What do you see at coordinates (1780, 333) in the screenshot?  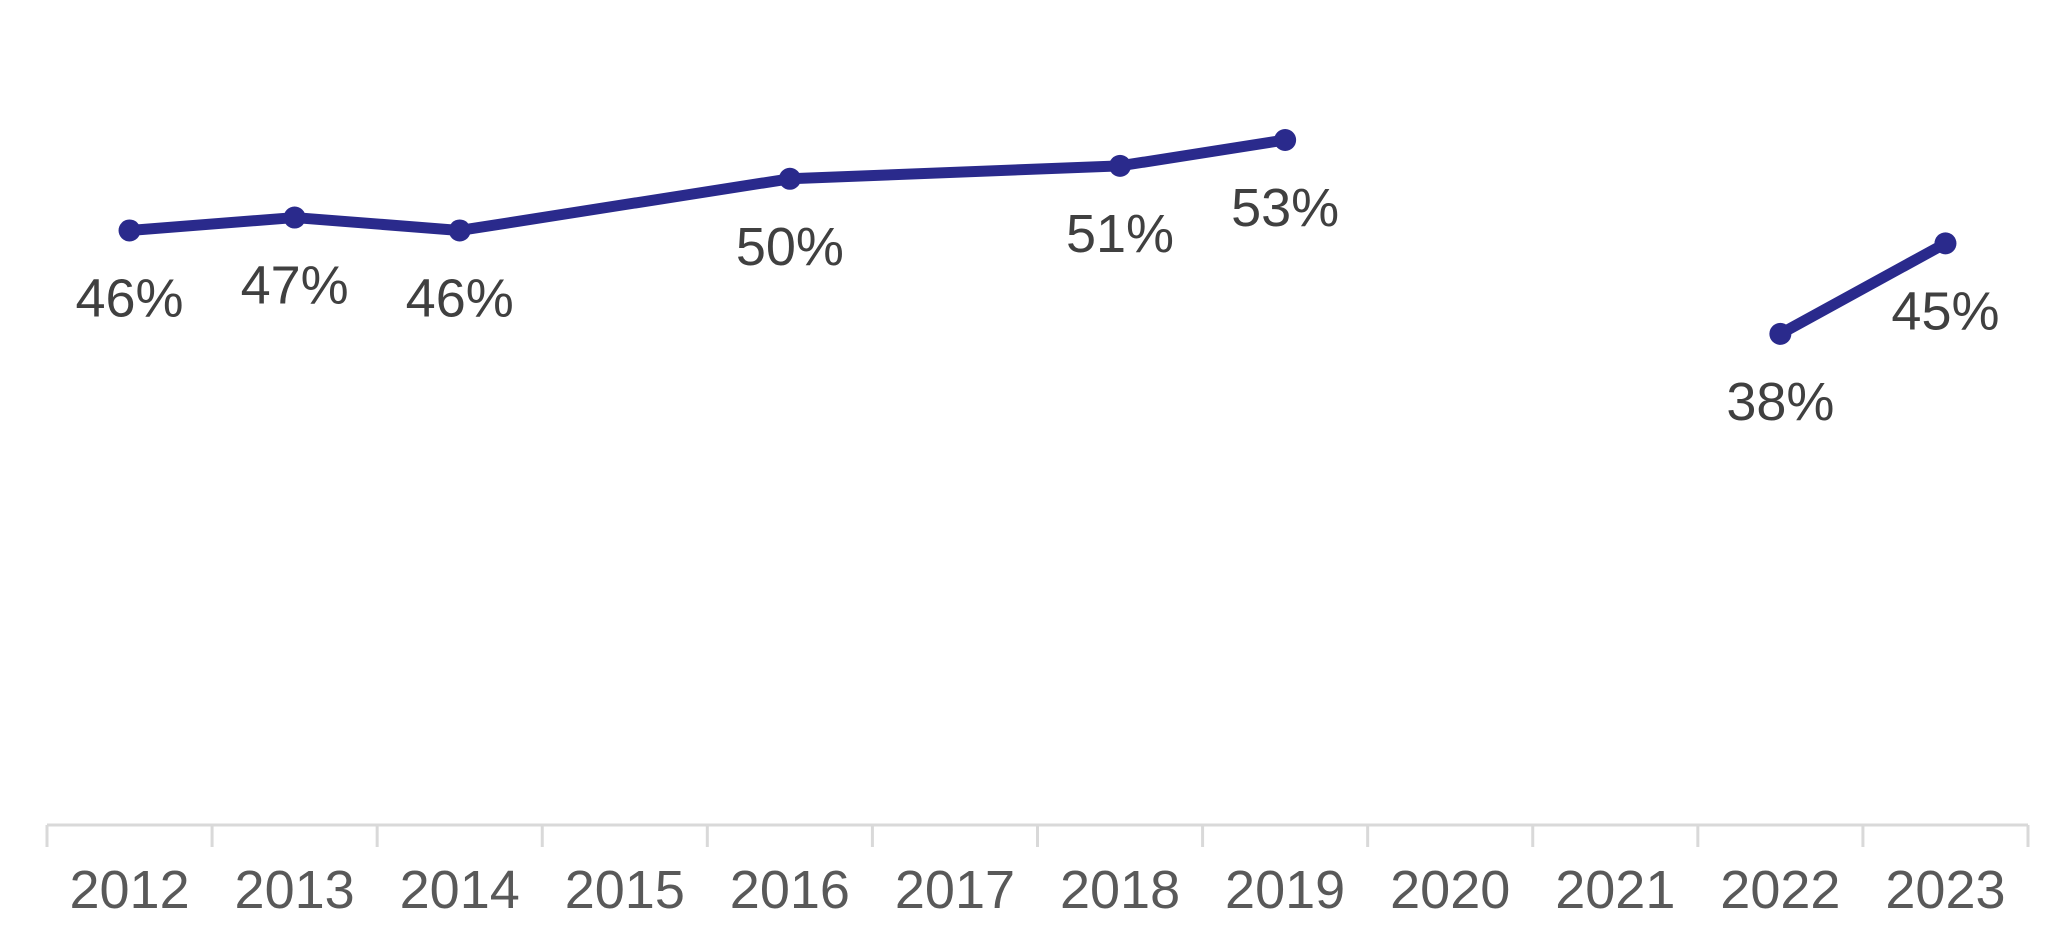 I see `data-point-marker-2022` at bounding box center [1780, 333].